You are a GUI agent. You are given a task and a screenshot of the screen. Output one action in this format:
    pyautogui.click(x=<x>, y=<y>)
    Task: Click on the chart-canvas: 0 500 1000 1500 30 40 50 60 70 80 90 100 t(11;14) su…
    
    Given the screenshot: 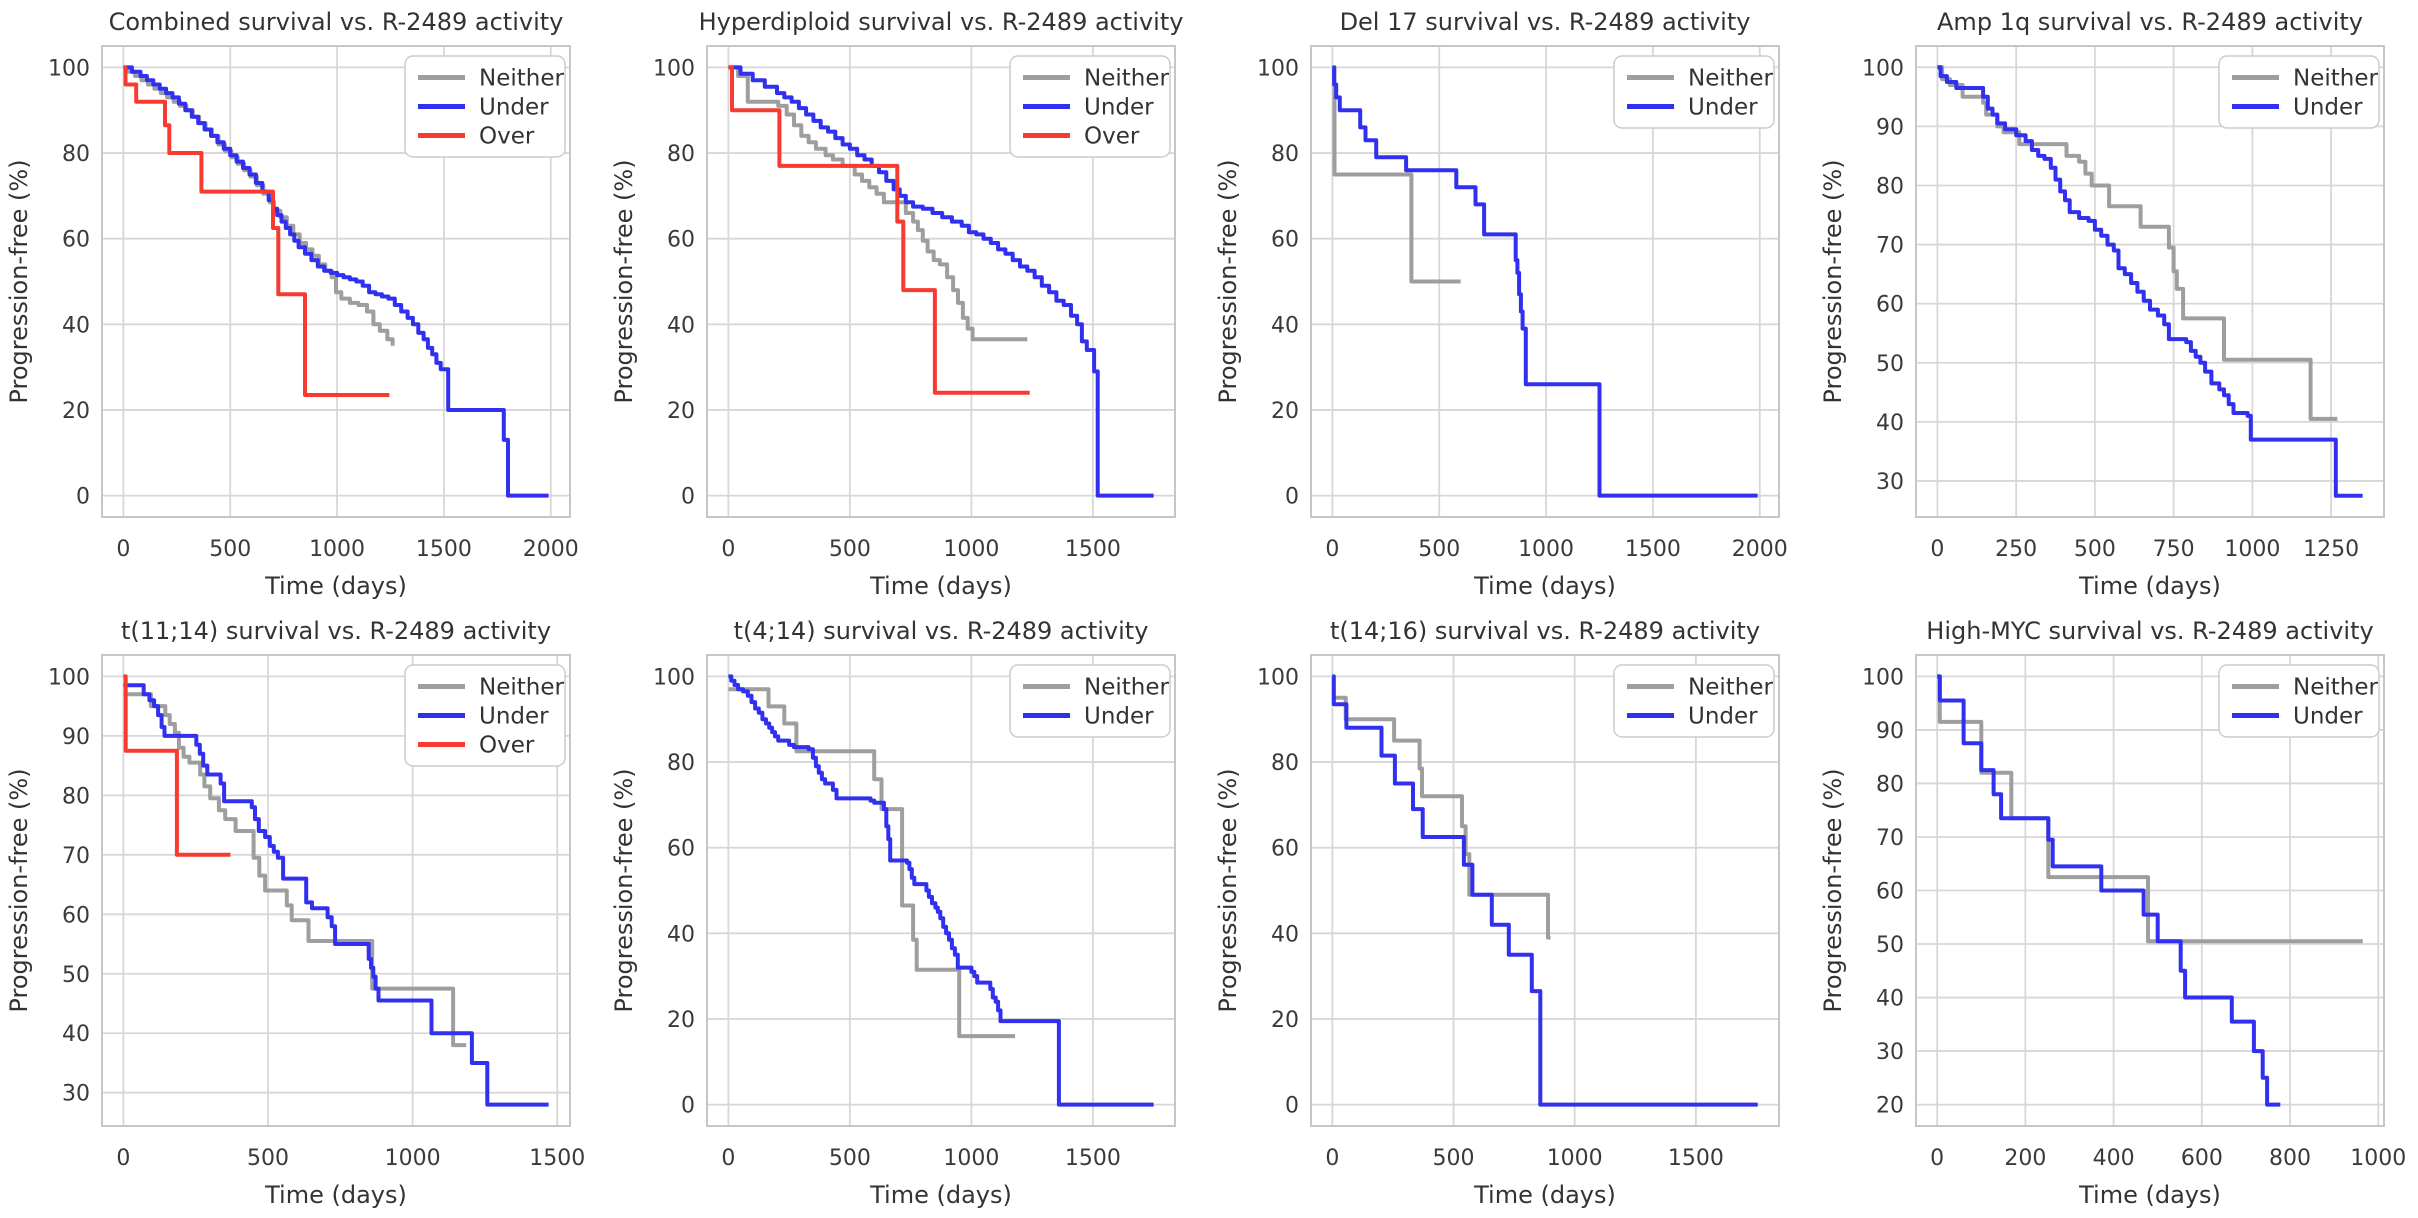 What is the action you would take?
    pyautogui.click(x=295, y=913)
    